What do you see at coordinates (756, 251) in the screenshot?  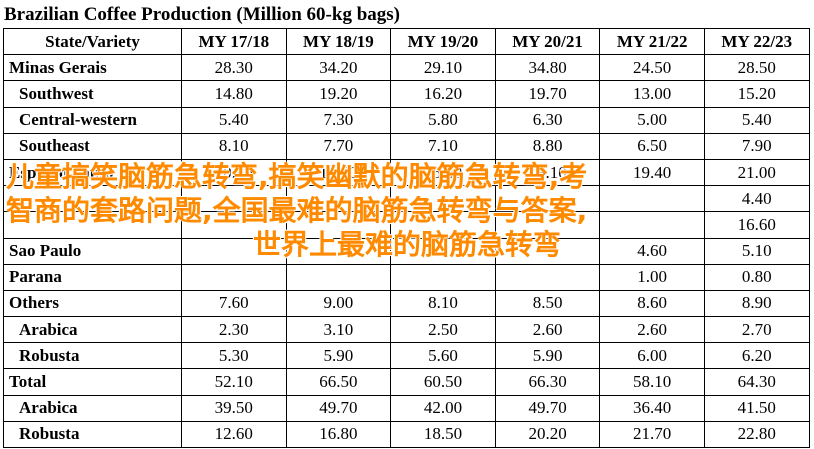 I see `value-cell: 5.10` at bounding box center [756, 251].